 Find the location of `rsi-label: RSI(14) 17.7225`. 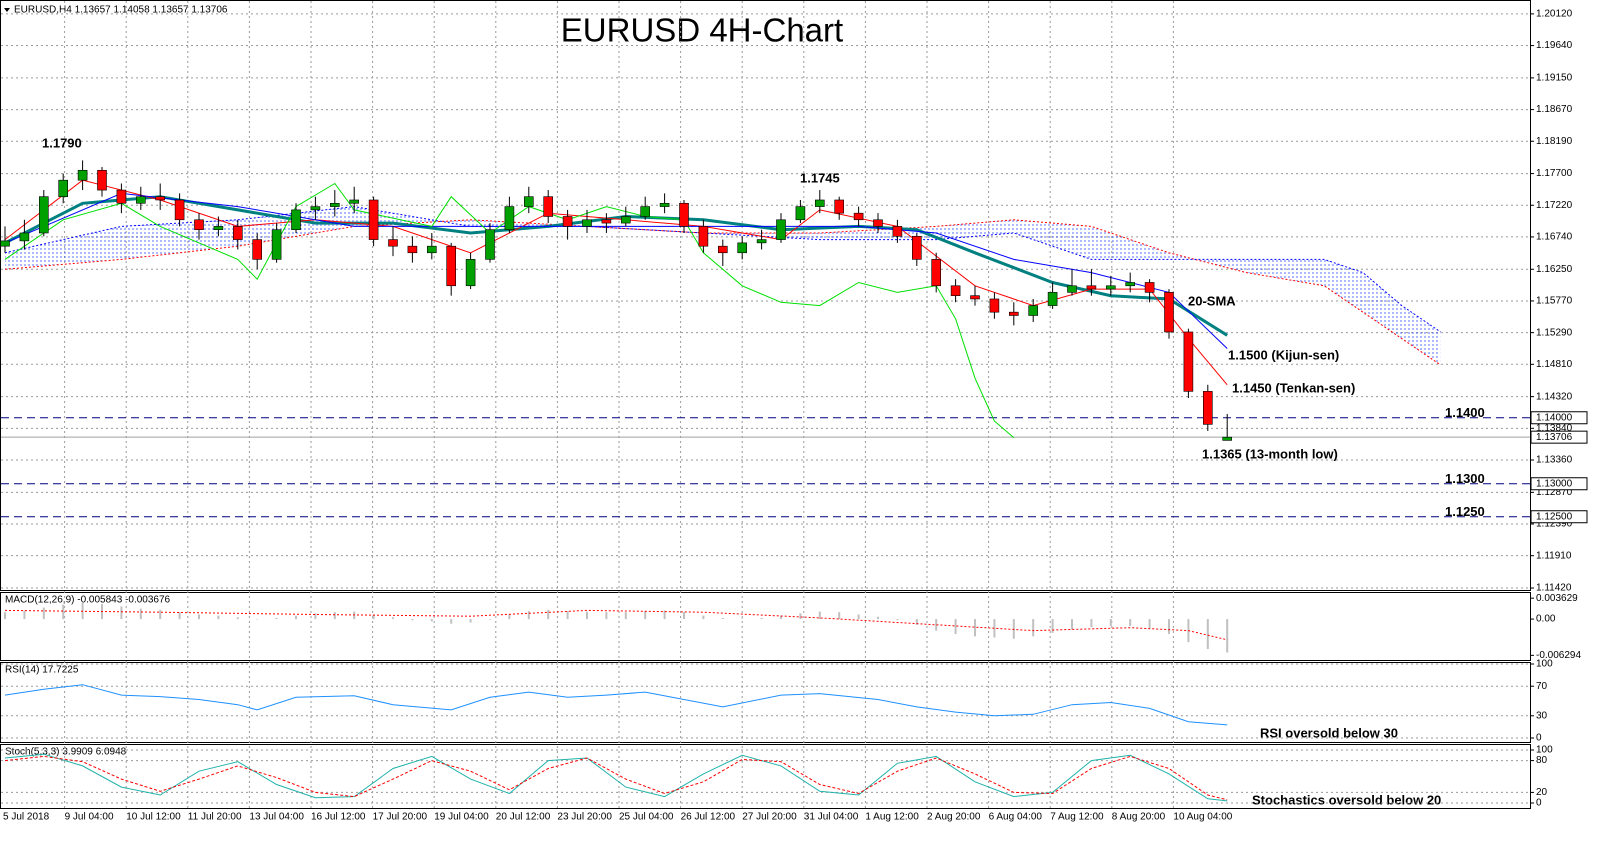

rsi-label: RSI(14) 17.7225 is located at coordinates (42, 670).